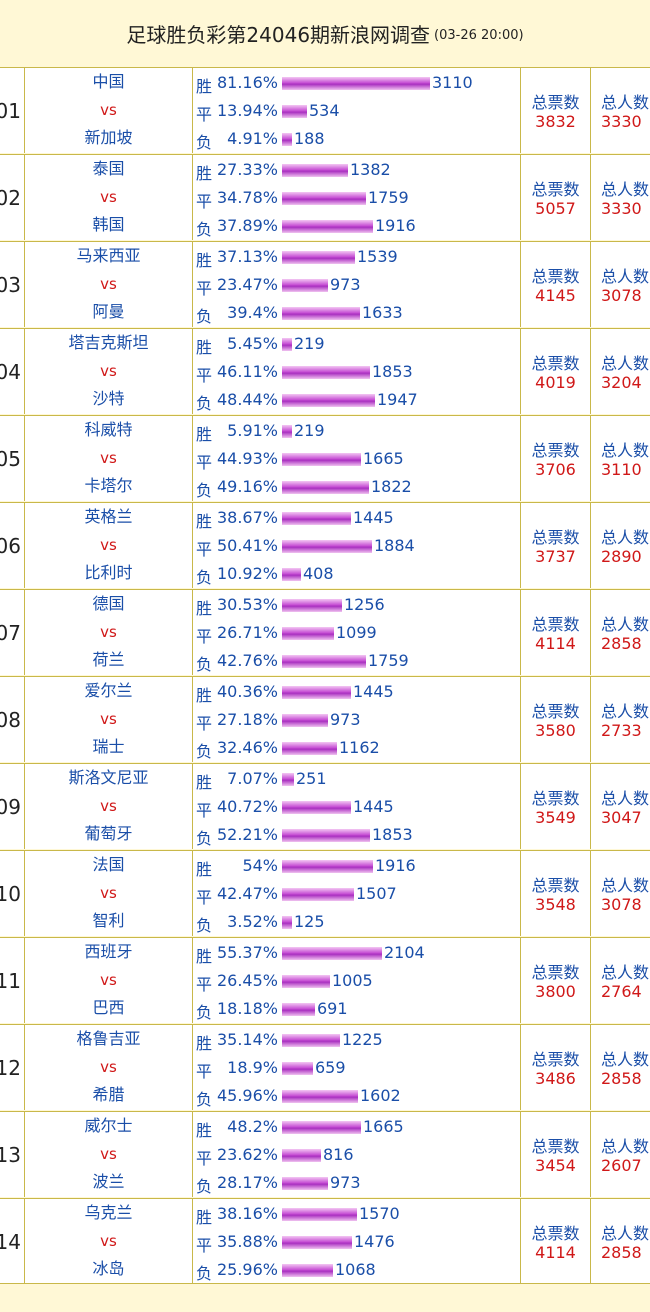  I want to click on result-percent: 18.9%, so click(252, 1067).